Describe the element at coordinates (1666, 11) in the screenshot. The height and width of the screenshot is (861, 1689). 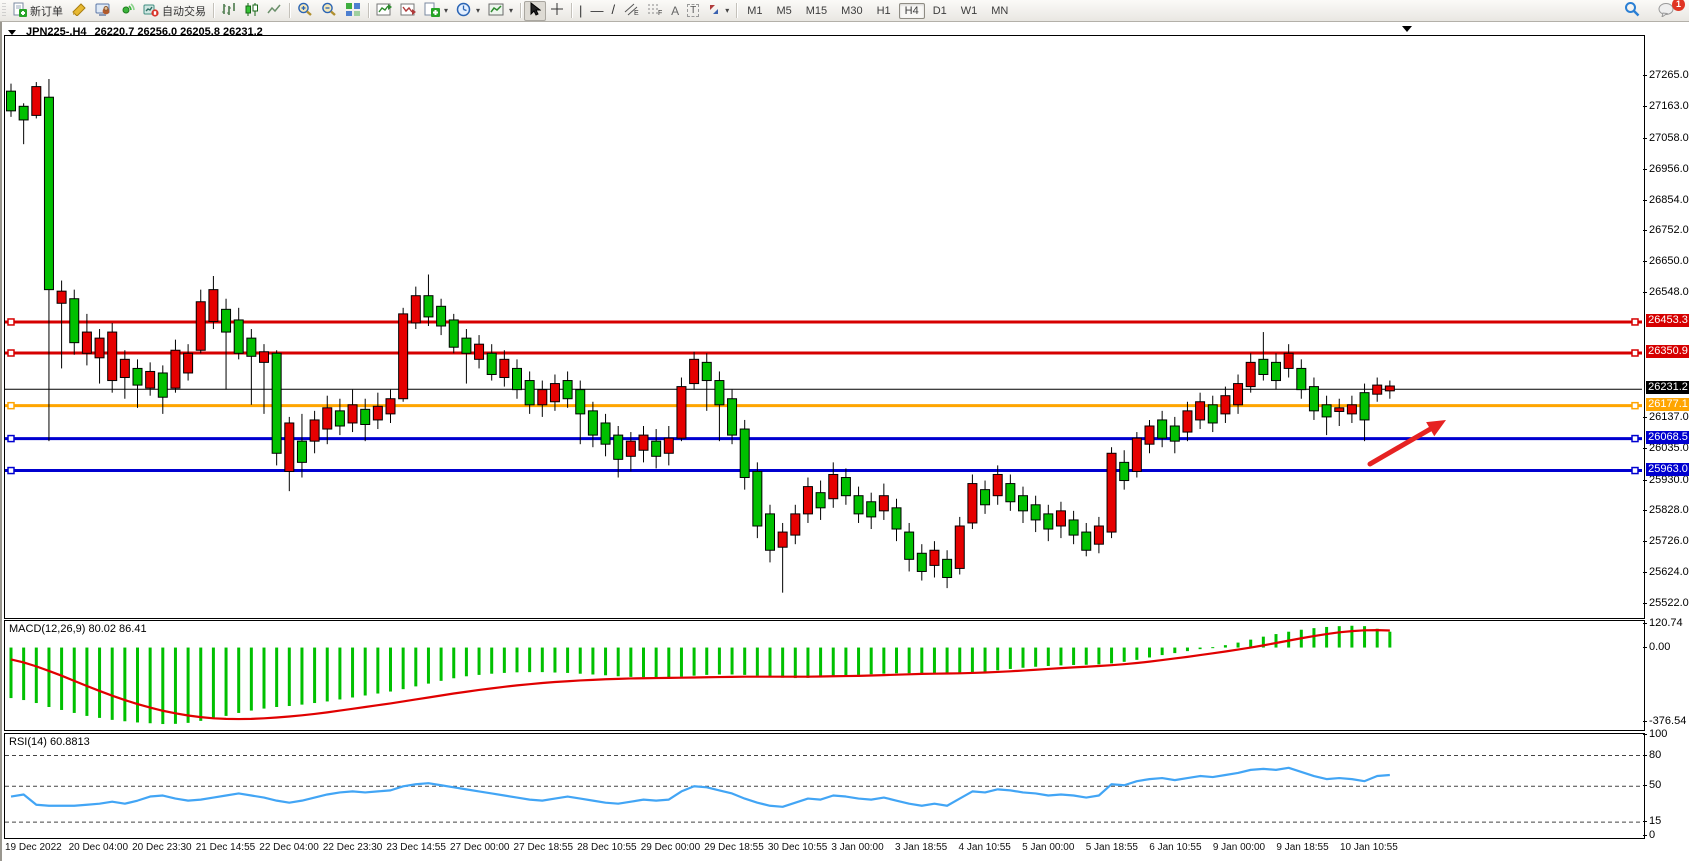
I see `chat-bubble-icon` at that location.